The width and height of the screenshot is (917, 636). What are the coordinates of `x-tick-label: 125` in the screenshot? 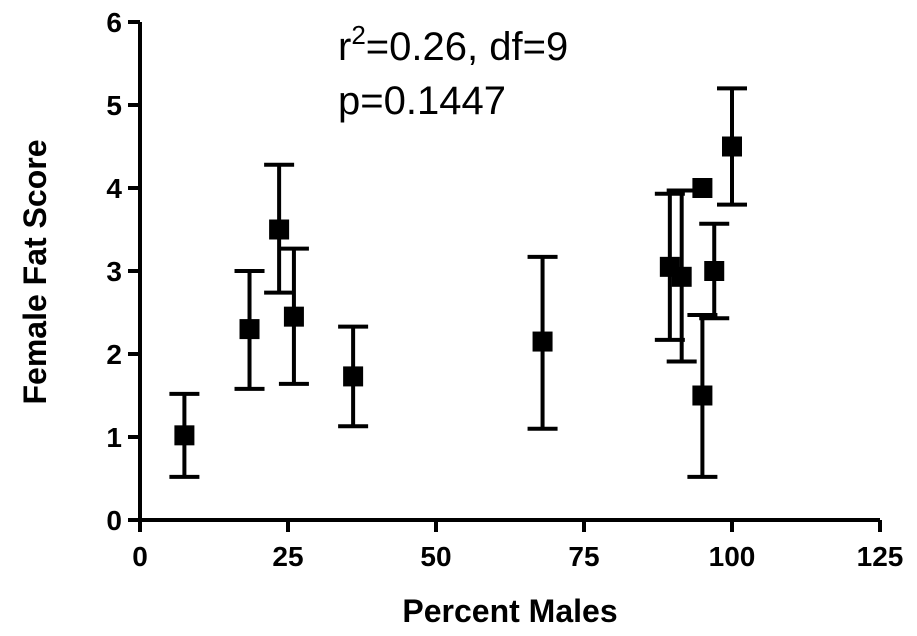 It's located at (880, 556).